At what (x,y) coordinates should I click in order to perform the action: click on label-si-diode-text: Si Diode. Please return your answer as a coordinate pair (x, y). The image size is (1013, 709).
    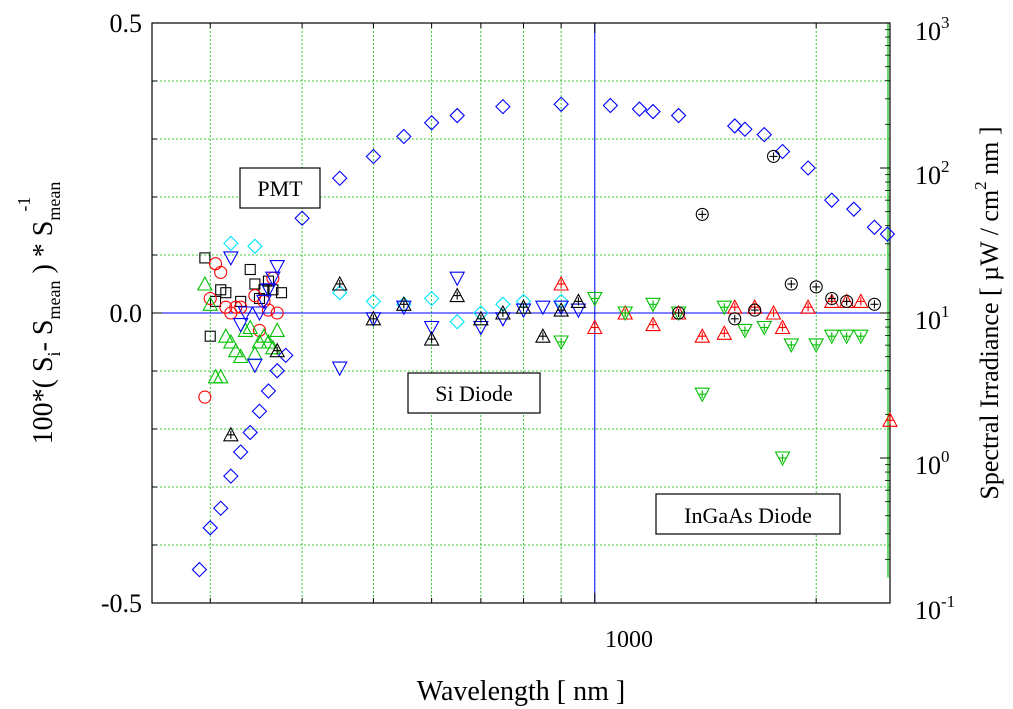
    Looking at the image, I should click on (474, 393).